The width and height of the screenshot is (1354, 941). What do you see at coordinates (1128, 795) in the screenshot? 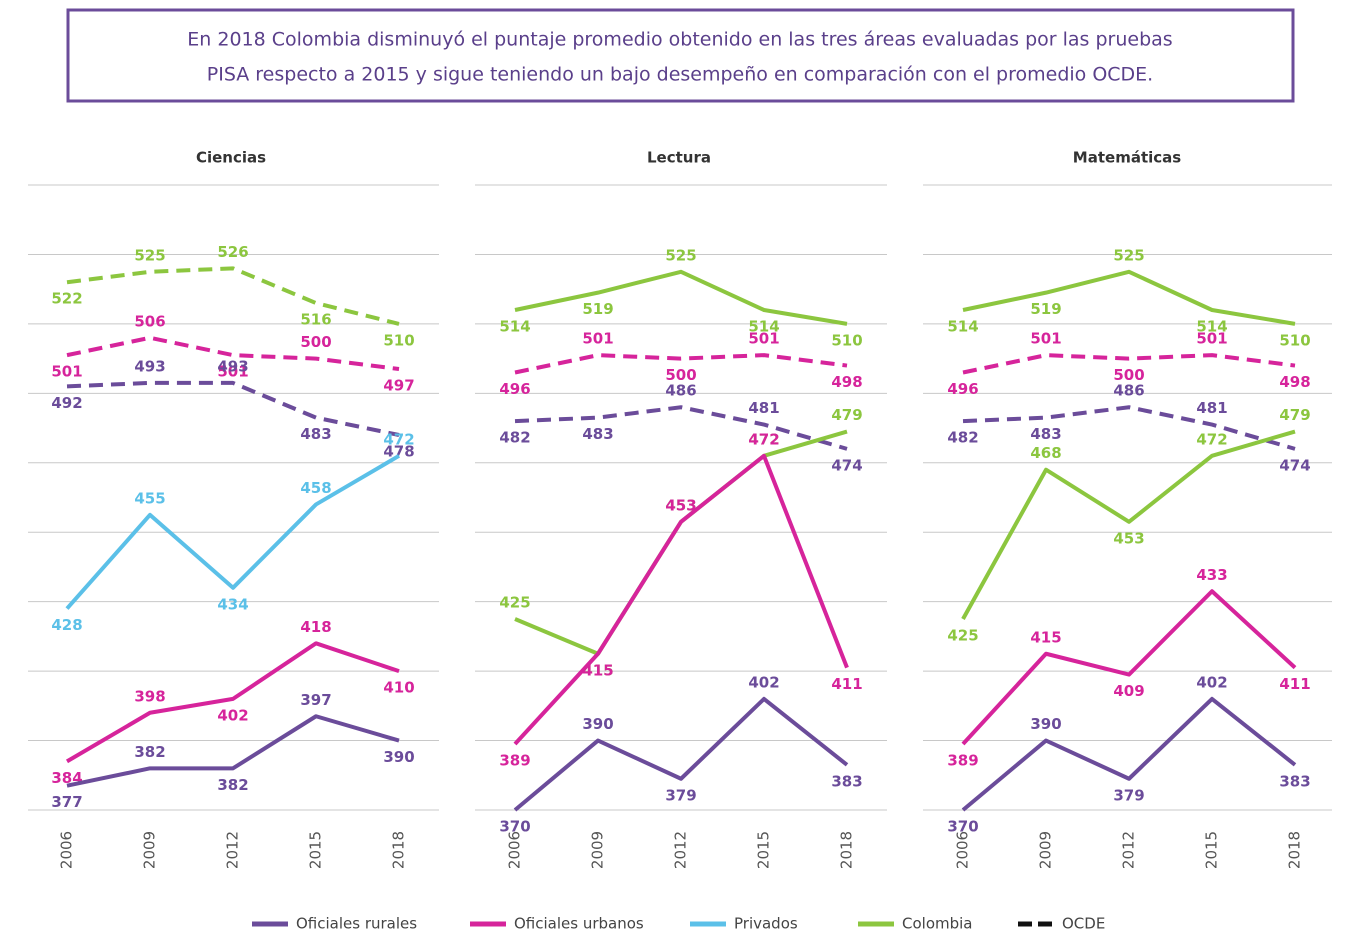
I see `data-label: 379` at bounding box center [1128, 795].